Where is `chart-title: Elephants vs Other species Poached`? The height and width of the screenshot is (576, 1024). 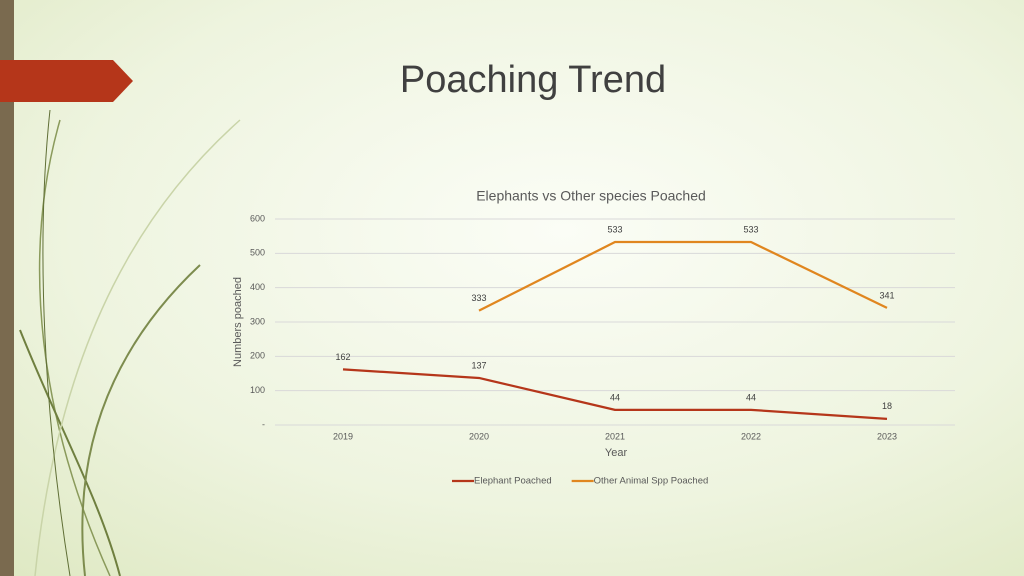
chart-title: Elephants vs Other species Poached is located at coordinates (591, 196).